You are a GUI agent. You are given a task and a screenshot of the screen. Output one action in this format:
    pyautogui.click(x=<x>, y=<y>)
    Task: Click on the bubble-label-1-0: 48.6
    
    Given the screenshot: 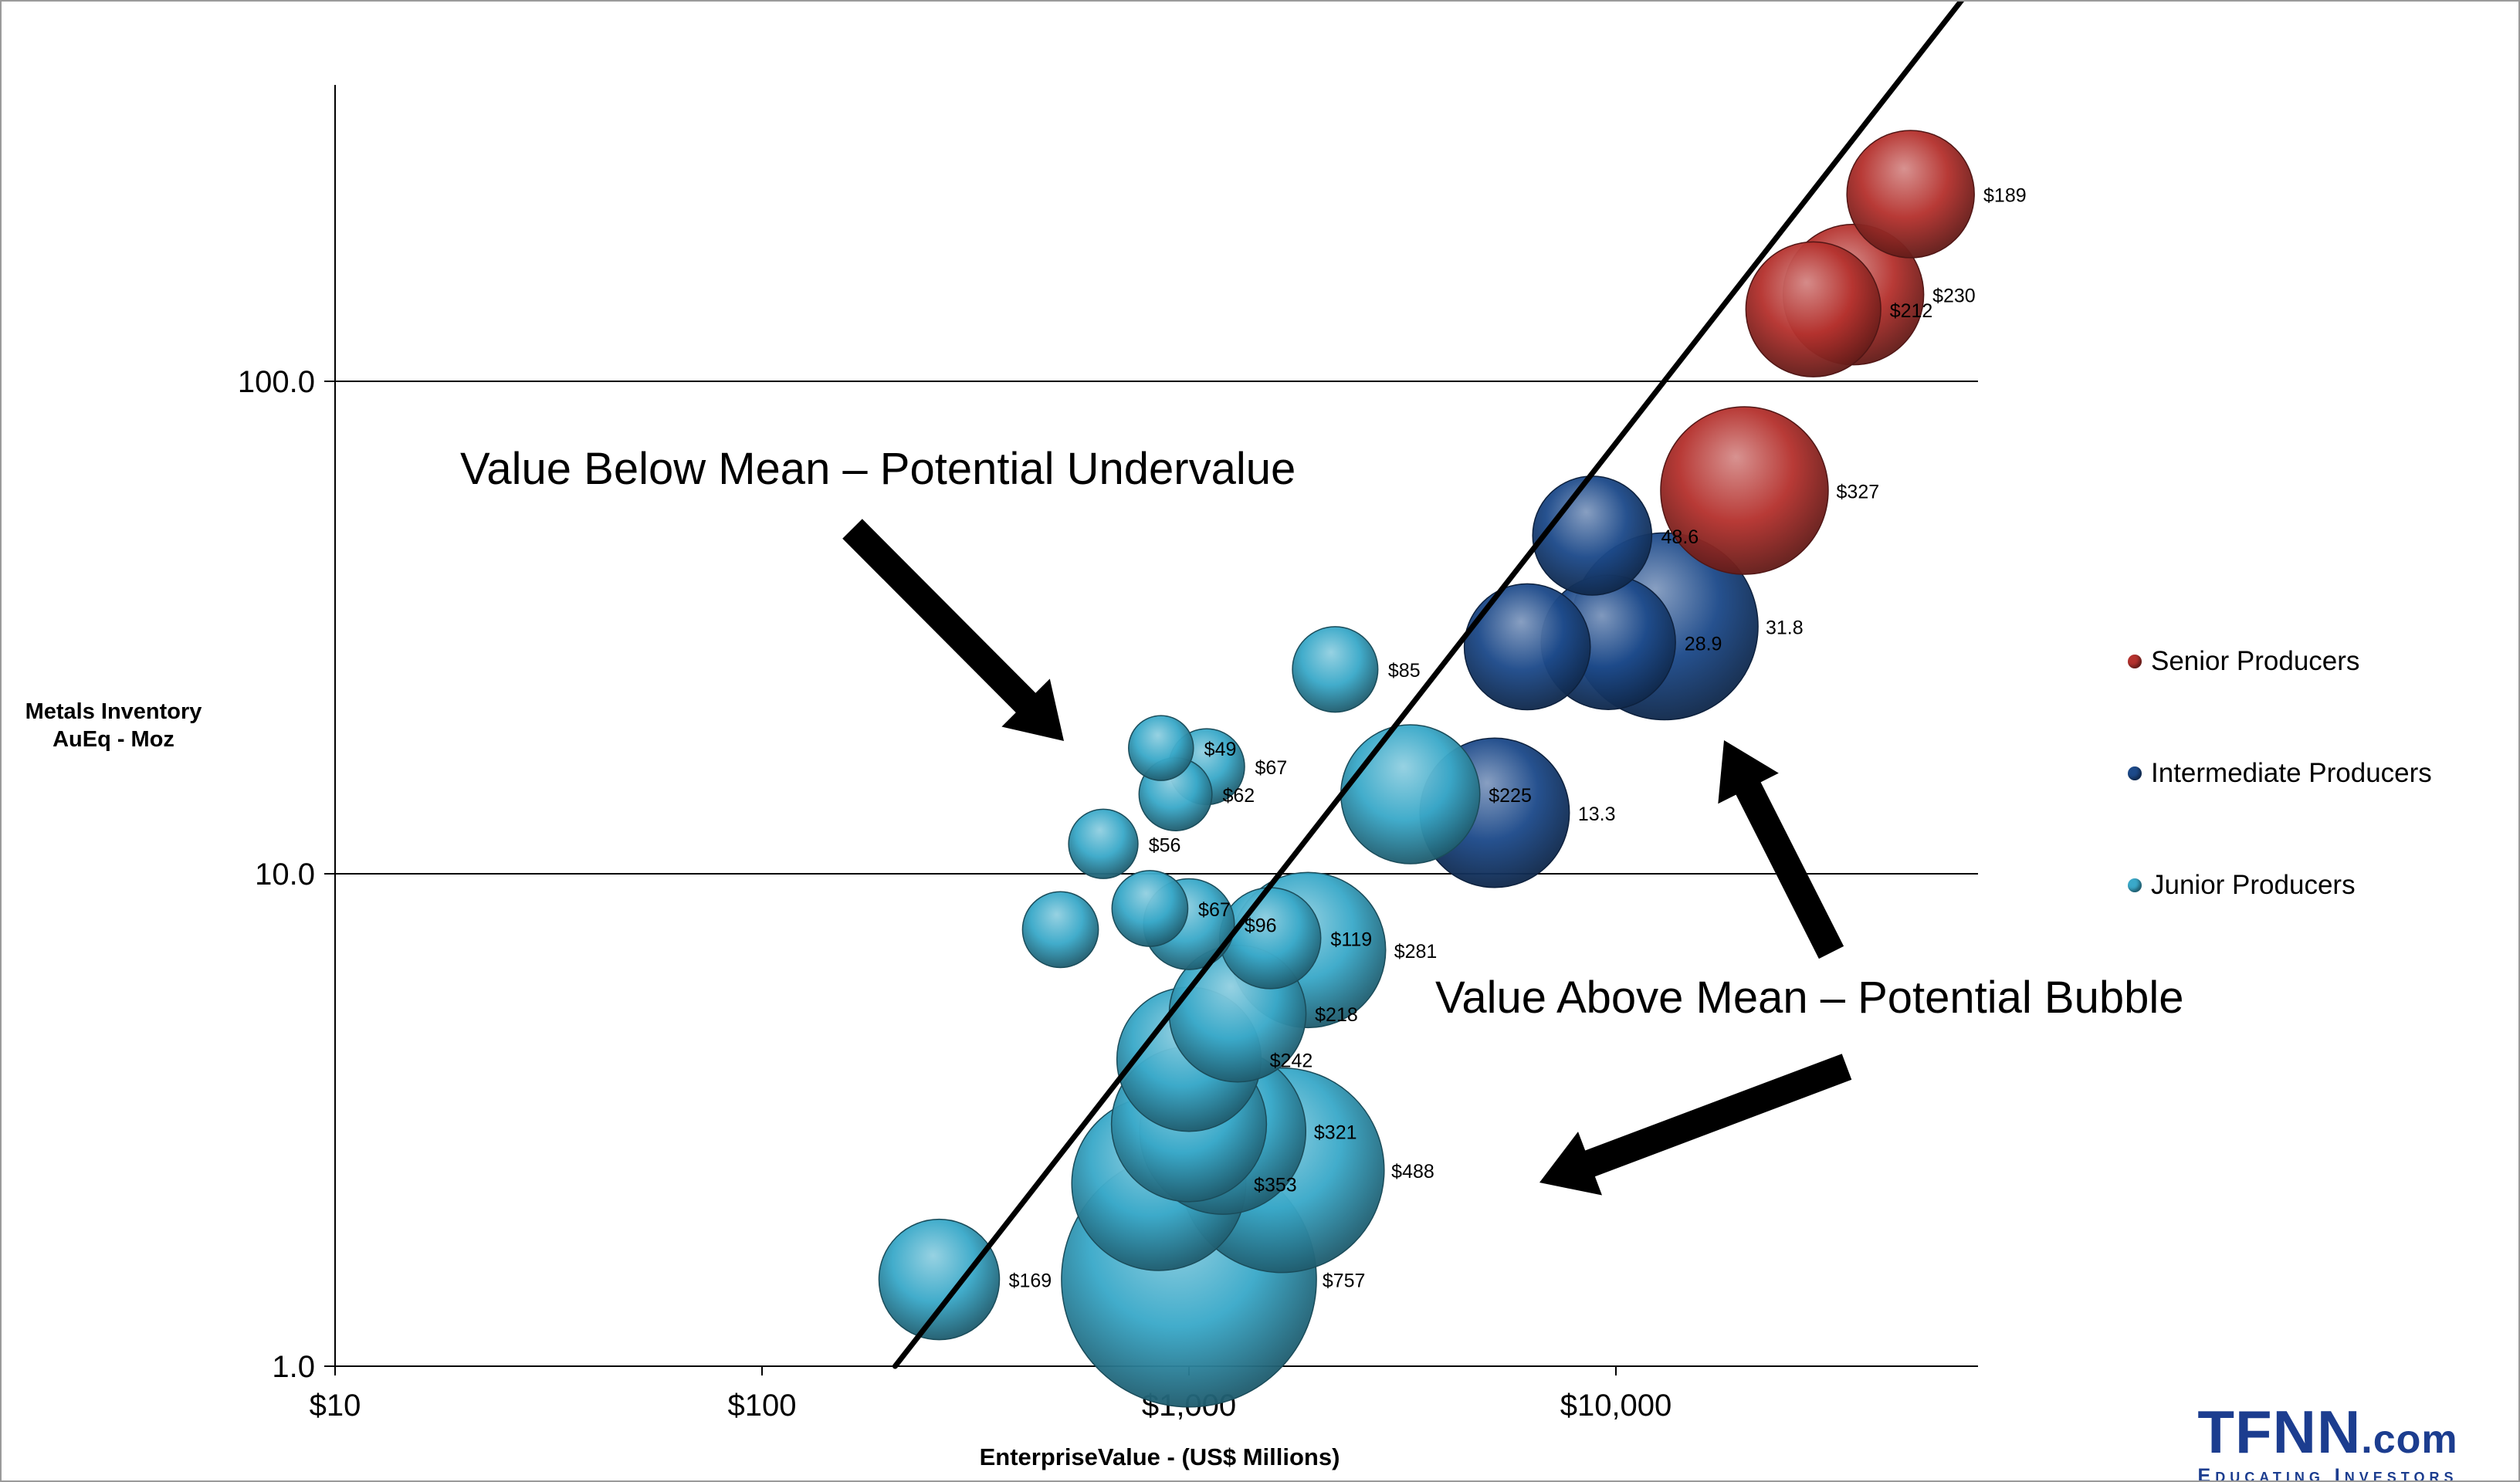 What is the action you would take?
    pyautogui.click(x=1680, y=537)
    